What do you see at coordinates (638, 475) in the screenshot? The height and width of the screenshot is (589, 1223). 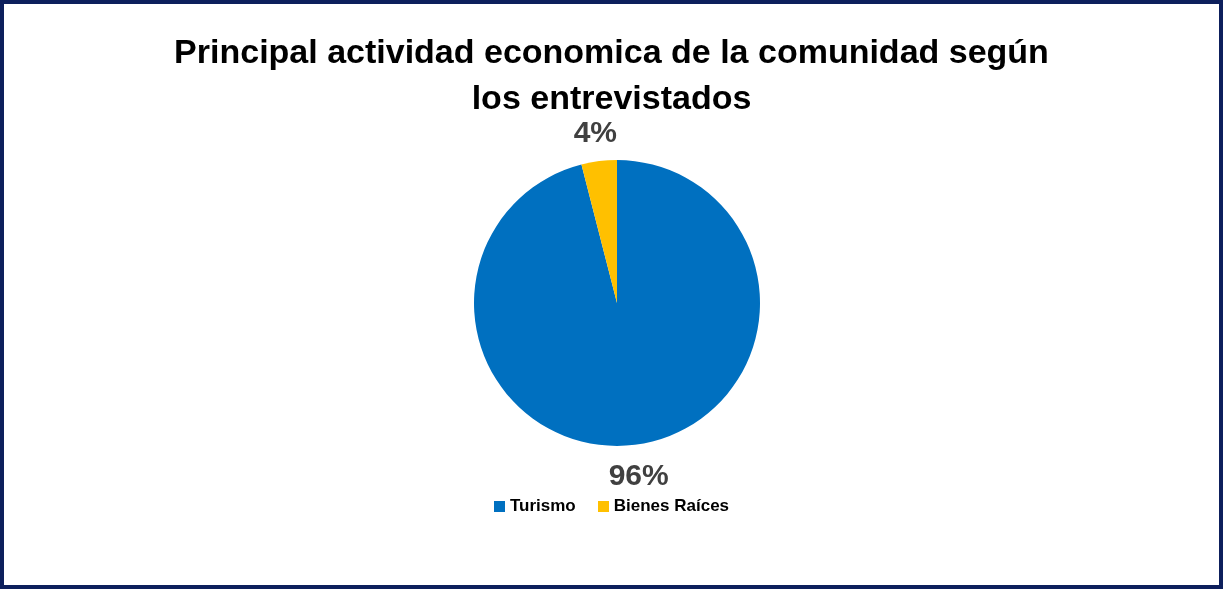 I see `data-label: 96%` at bounding box center [638, 475].